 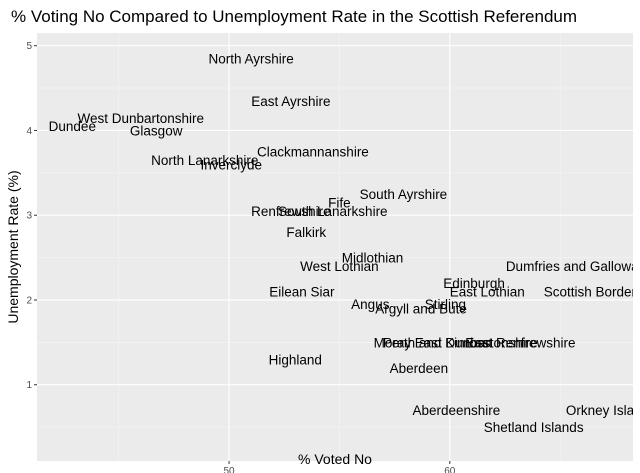 I want to click on point-label: Edinburgh, so click(x=474, y=283).